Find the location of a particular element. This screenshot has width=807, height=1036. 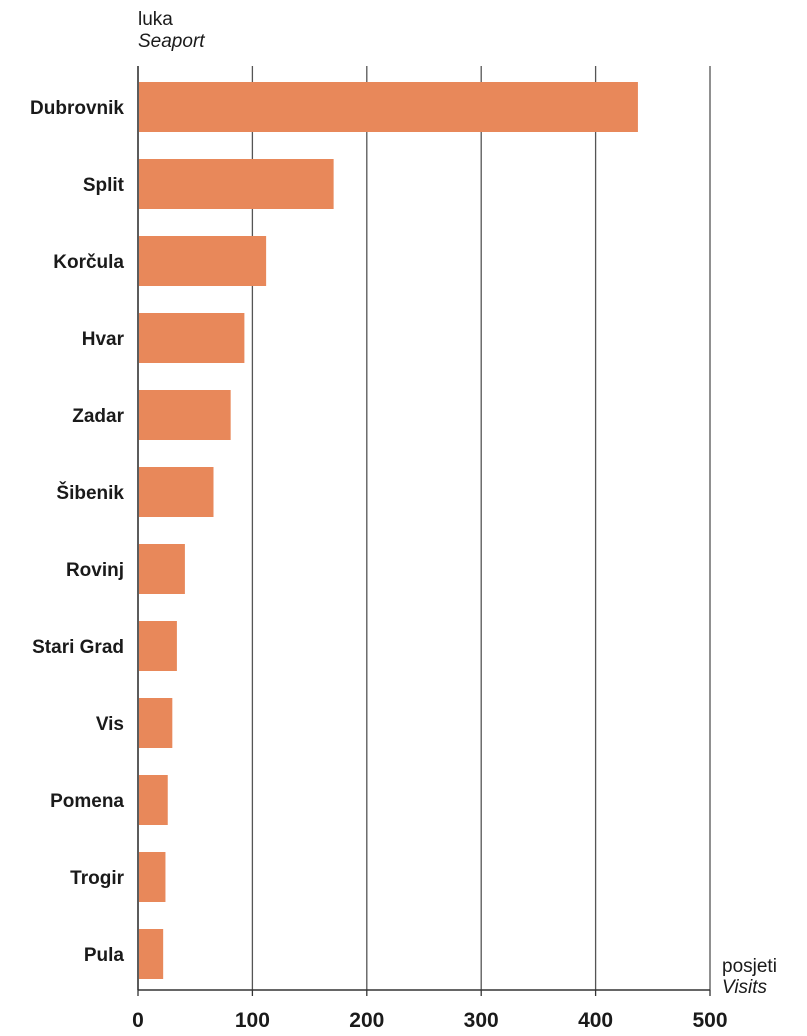

category-label: Hvar is located at coordinates (103, 339).